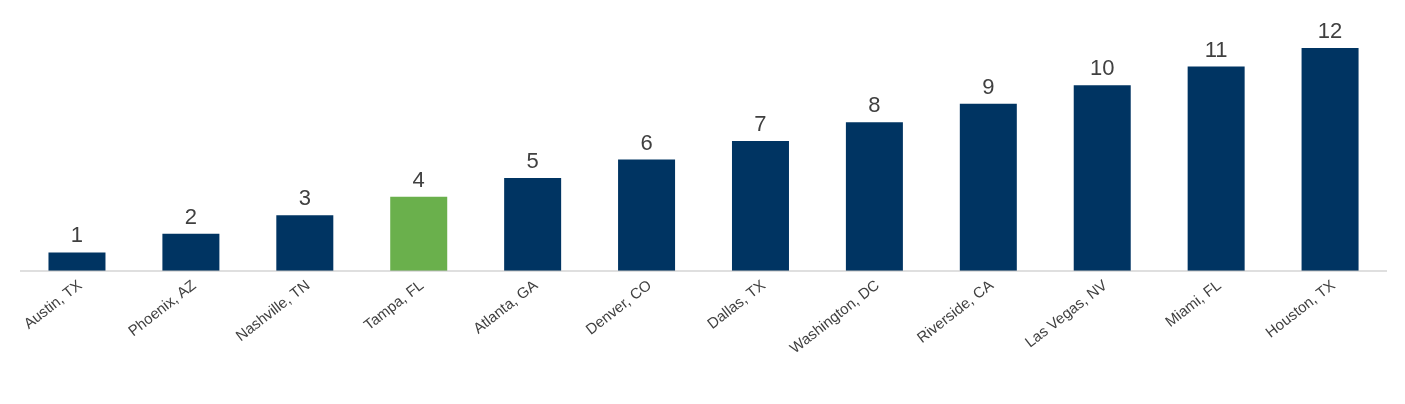 Image resolution: width=1405 pixels, height=404 pixels. What do you see at coordinates (77, 235) in the screenshot?
I see `data-label: 1` at bounding box center [77, 235].